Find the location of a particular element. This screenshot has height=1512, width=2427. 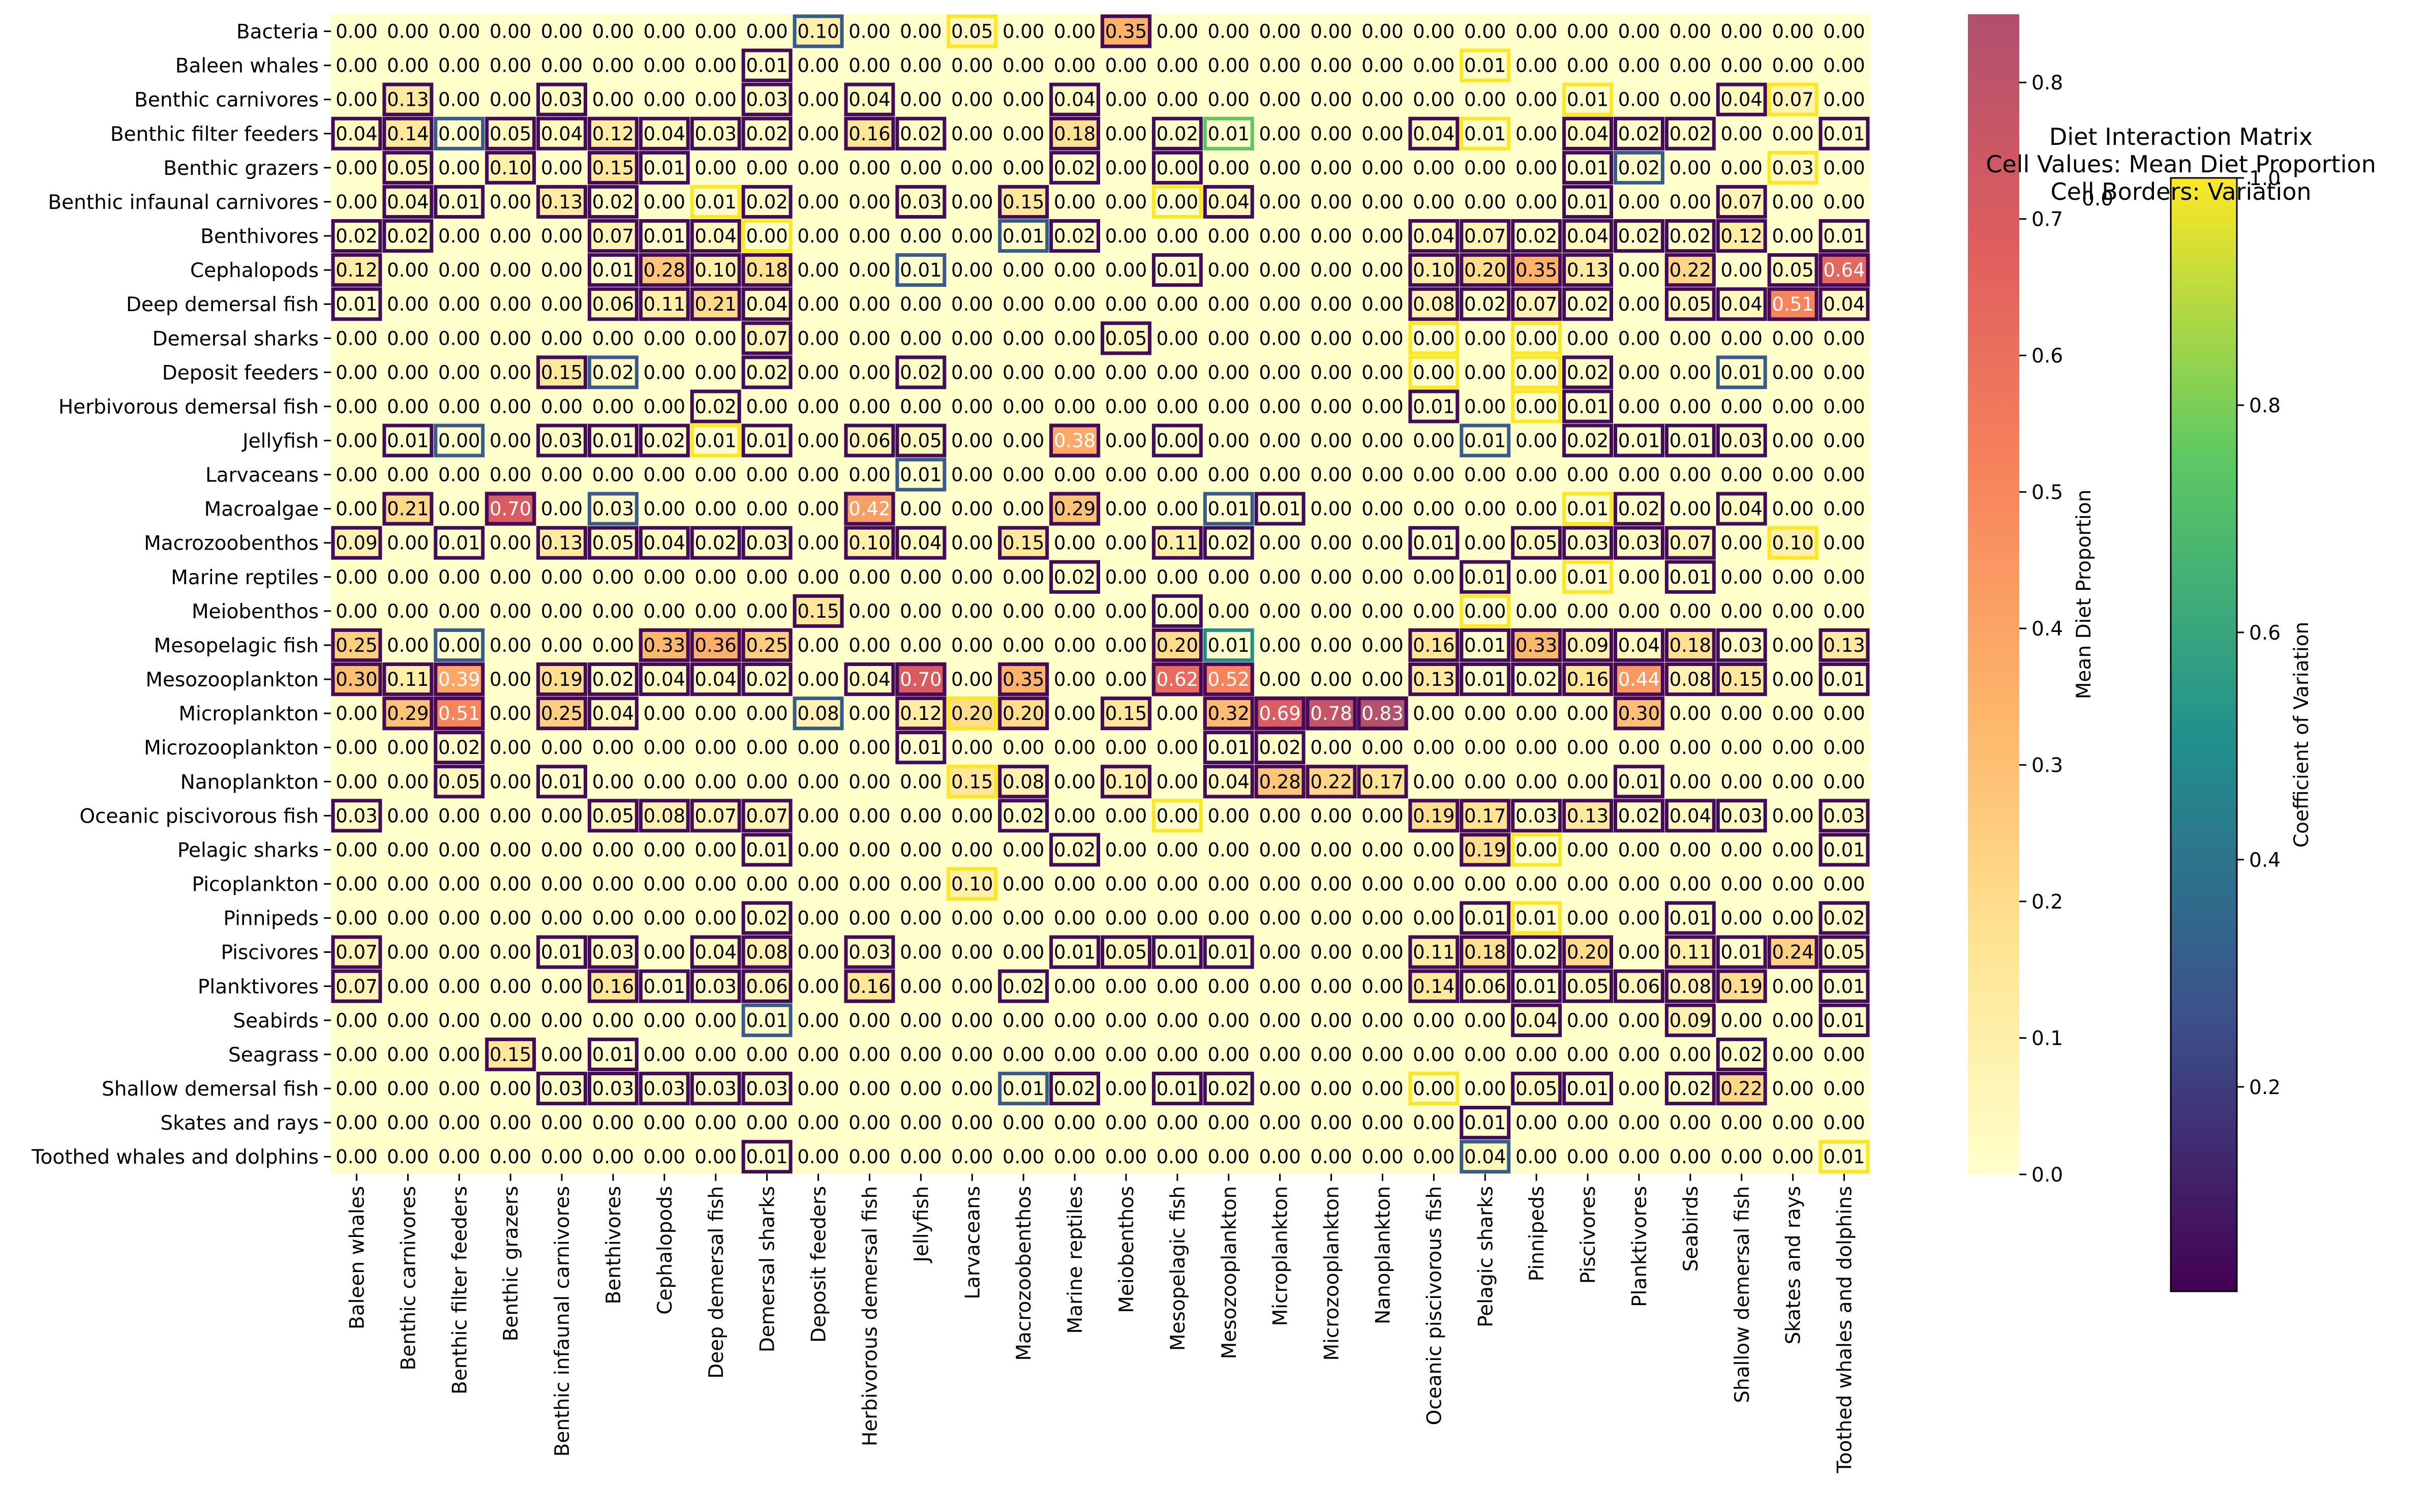

cell-value-label: 0.04 is located at coordinates (766, 304).